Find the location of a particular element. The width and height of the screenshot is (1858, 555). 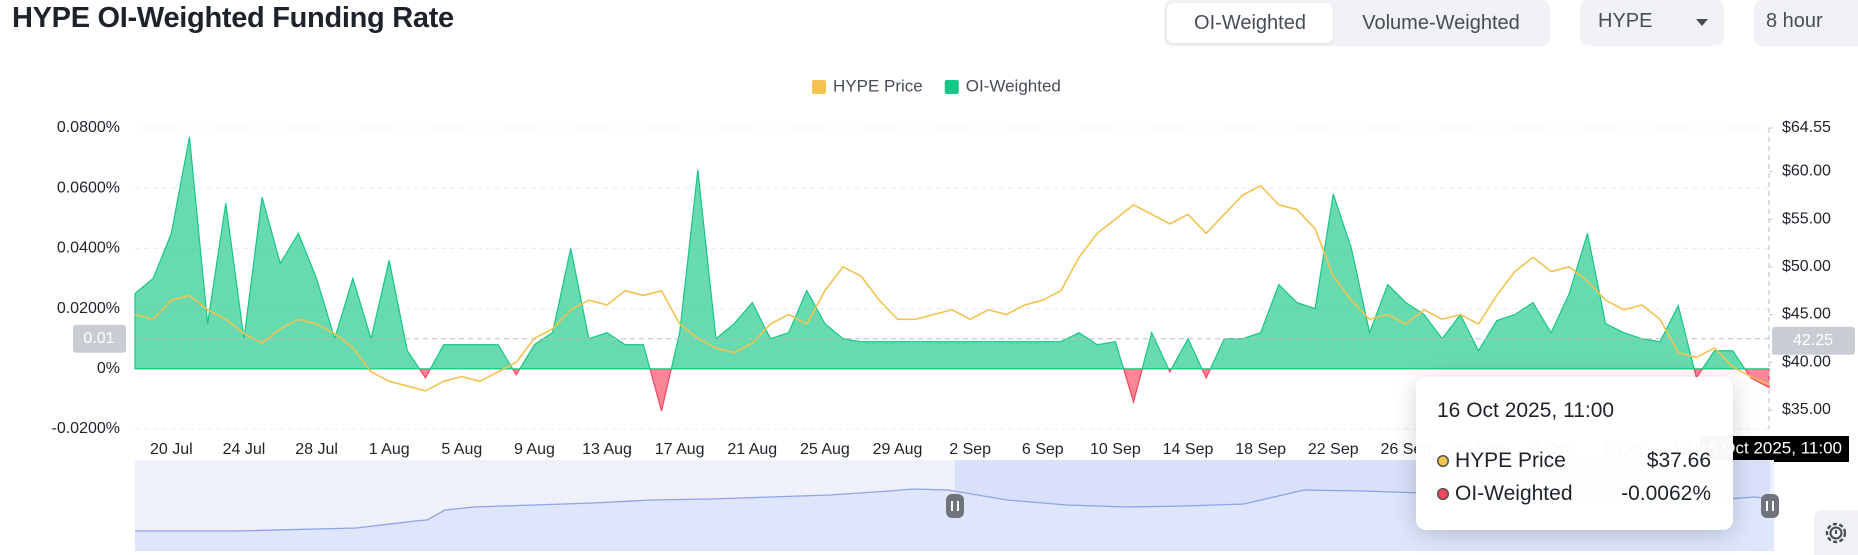

x-tick-label: 13 Aug is located at coordinates (607, 449).